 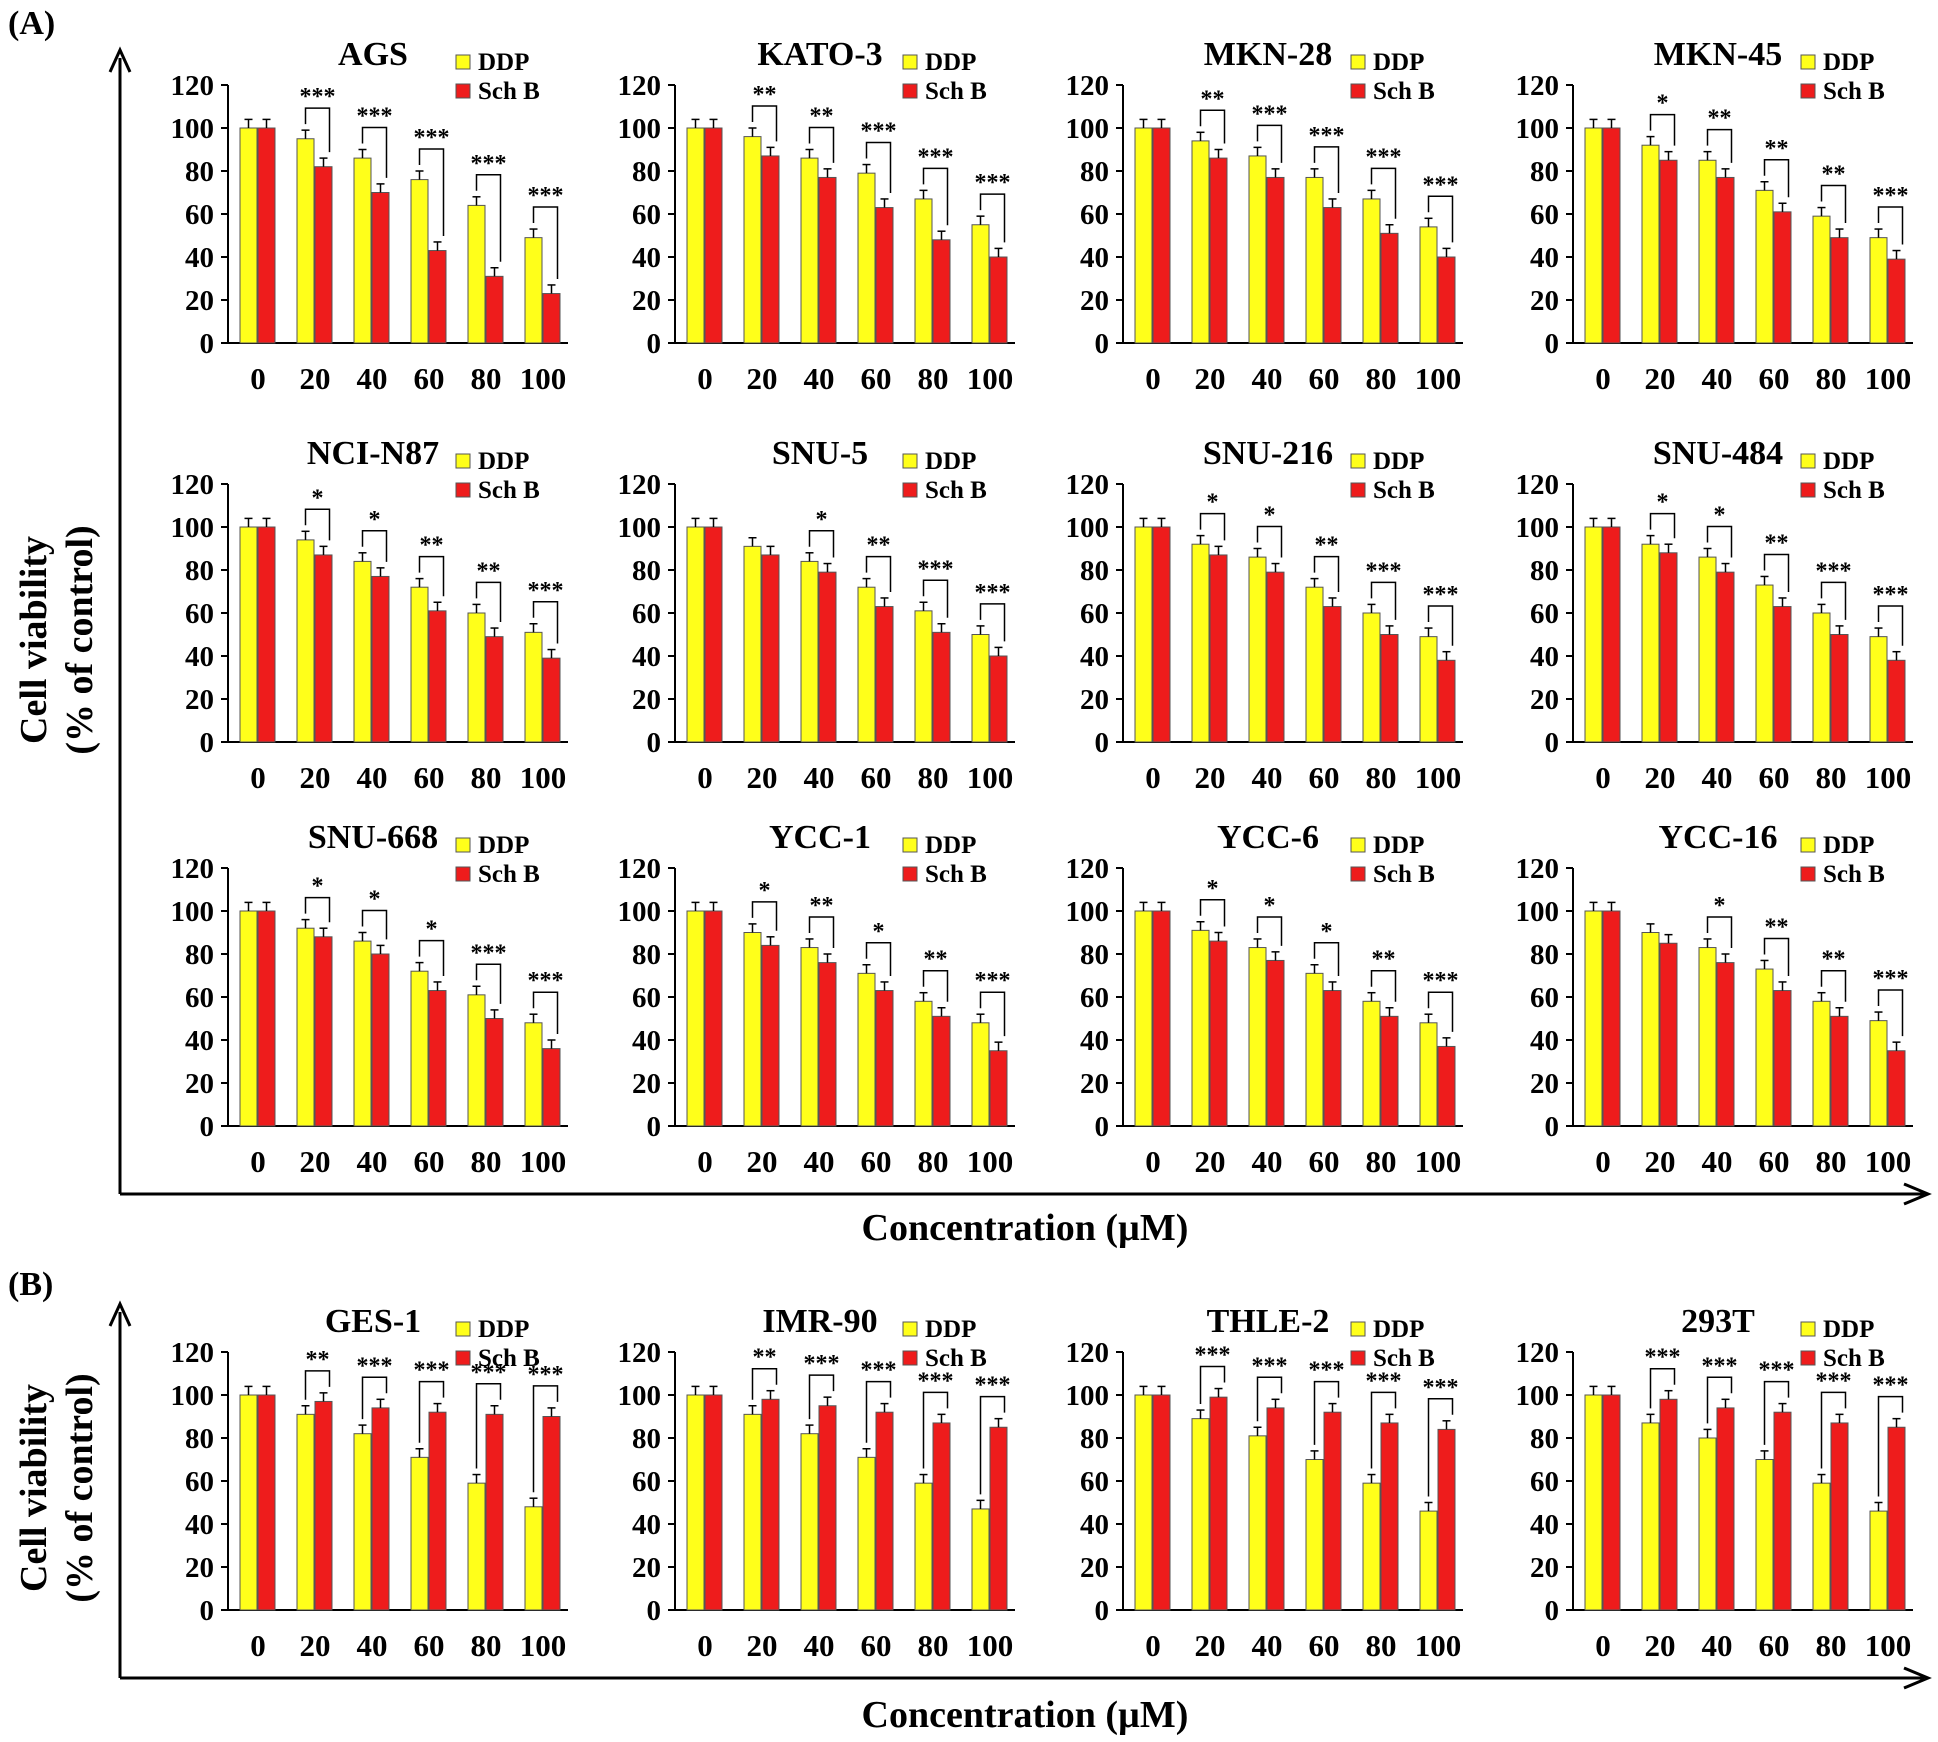 I want to click on legend-swatch-ddp, so click(x=910, y=461).